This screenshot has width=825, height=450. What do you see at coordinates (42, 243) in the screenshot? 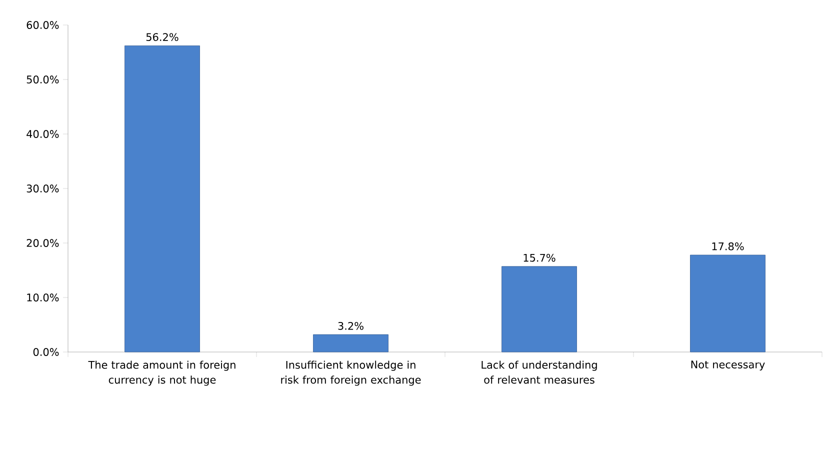
I see `y-tick-label: 20.0%` at bounding box center [42, 243].